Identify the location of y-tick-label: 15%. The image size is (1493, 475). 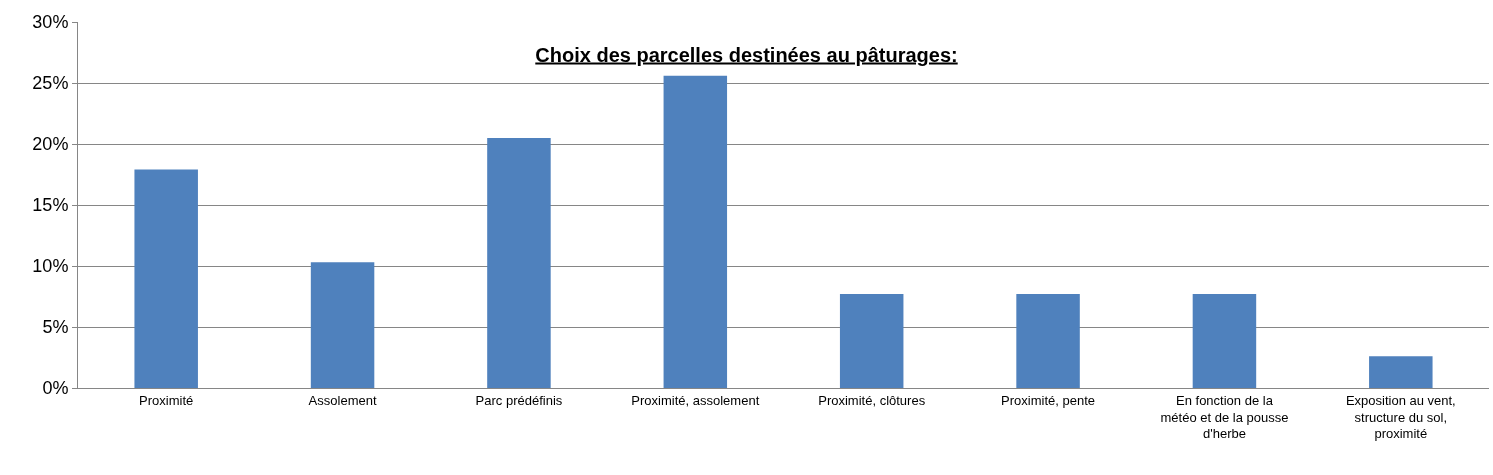
(50, 205).